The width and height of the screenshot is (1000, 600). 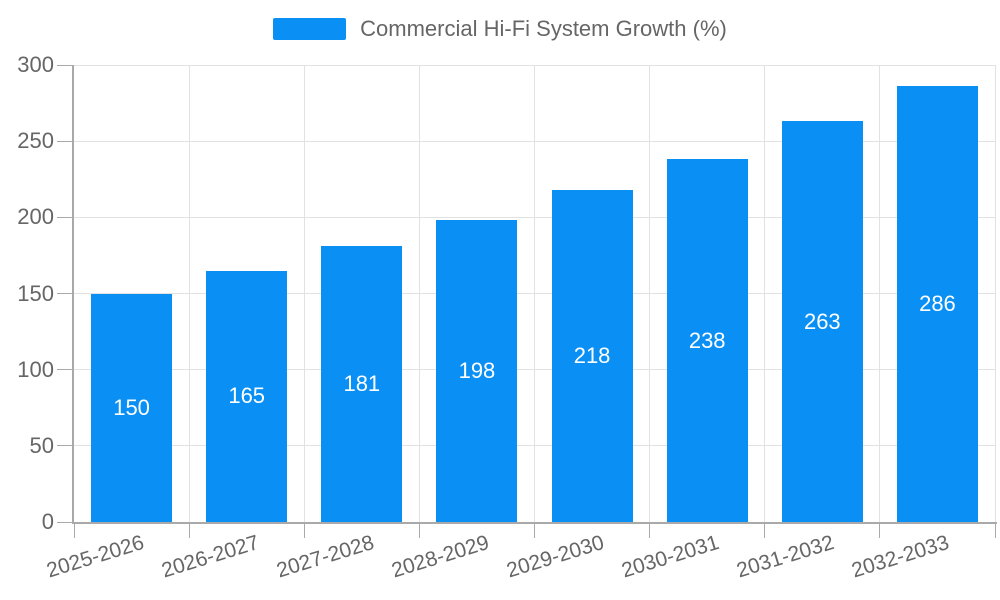 What do you see at coordinates (73, 294) in the screenshot?
I see `y-axis-line` at bounding box center [73, 294].